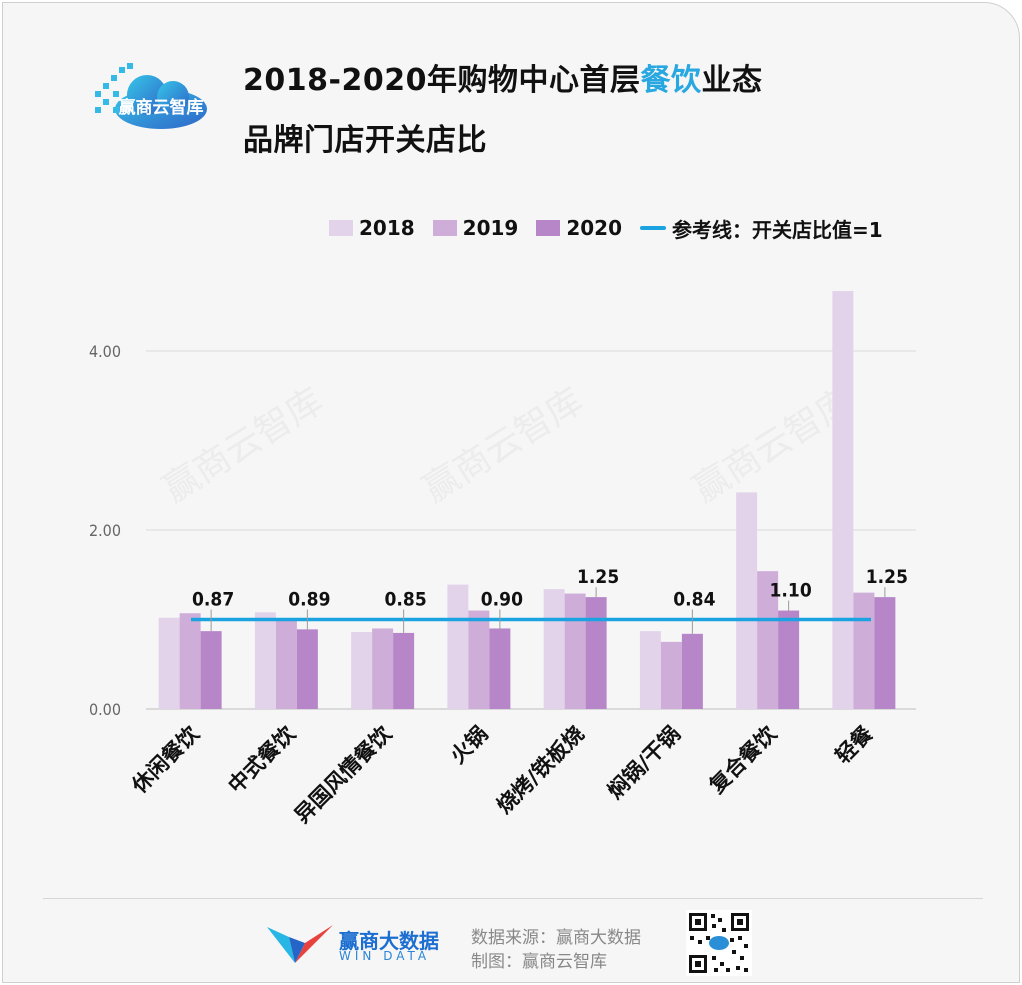 The image size is (1022, 985). What do you see at coordinates (444, 228) in the screenshot?
I see `legend-swatch-2019` at bounding box center [444, 228].